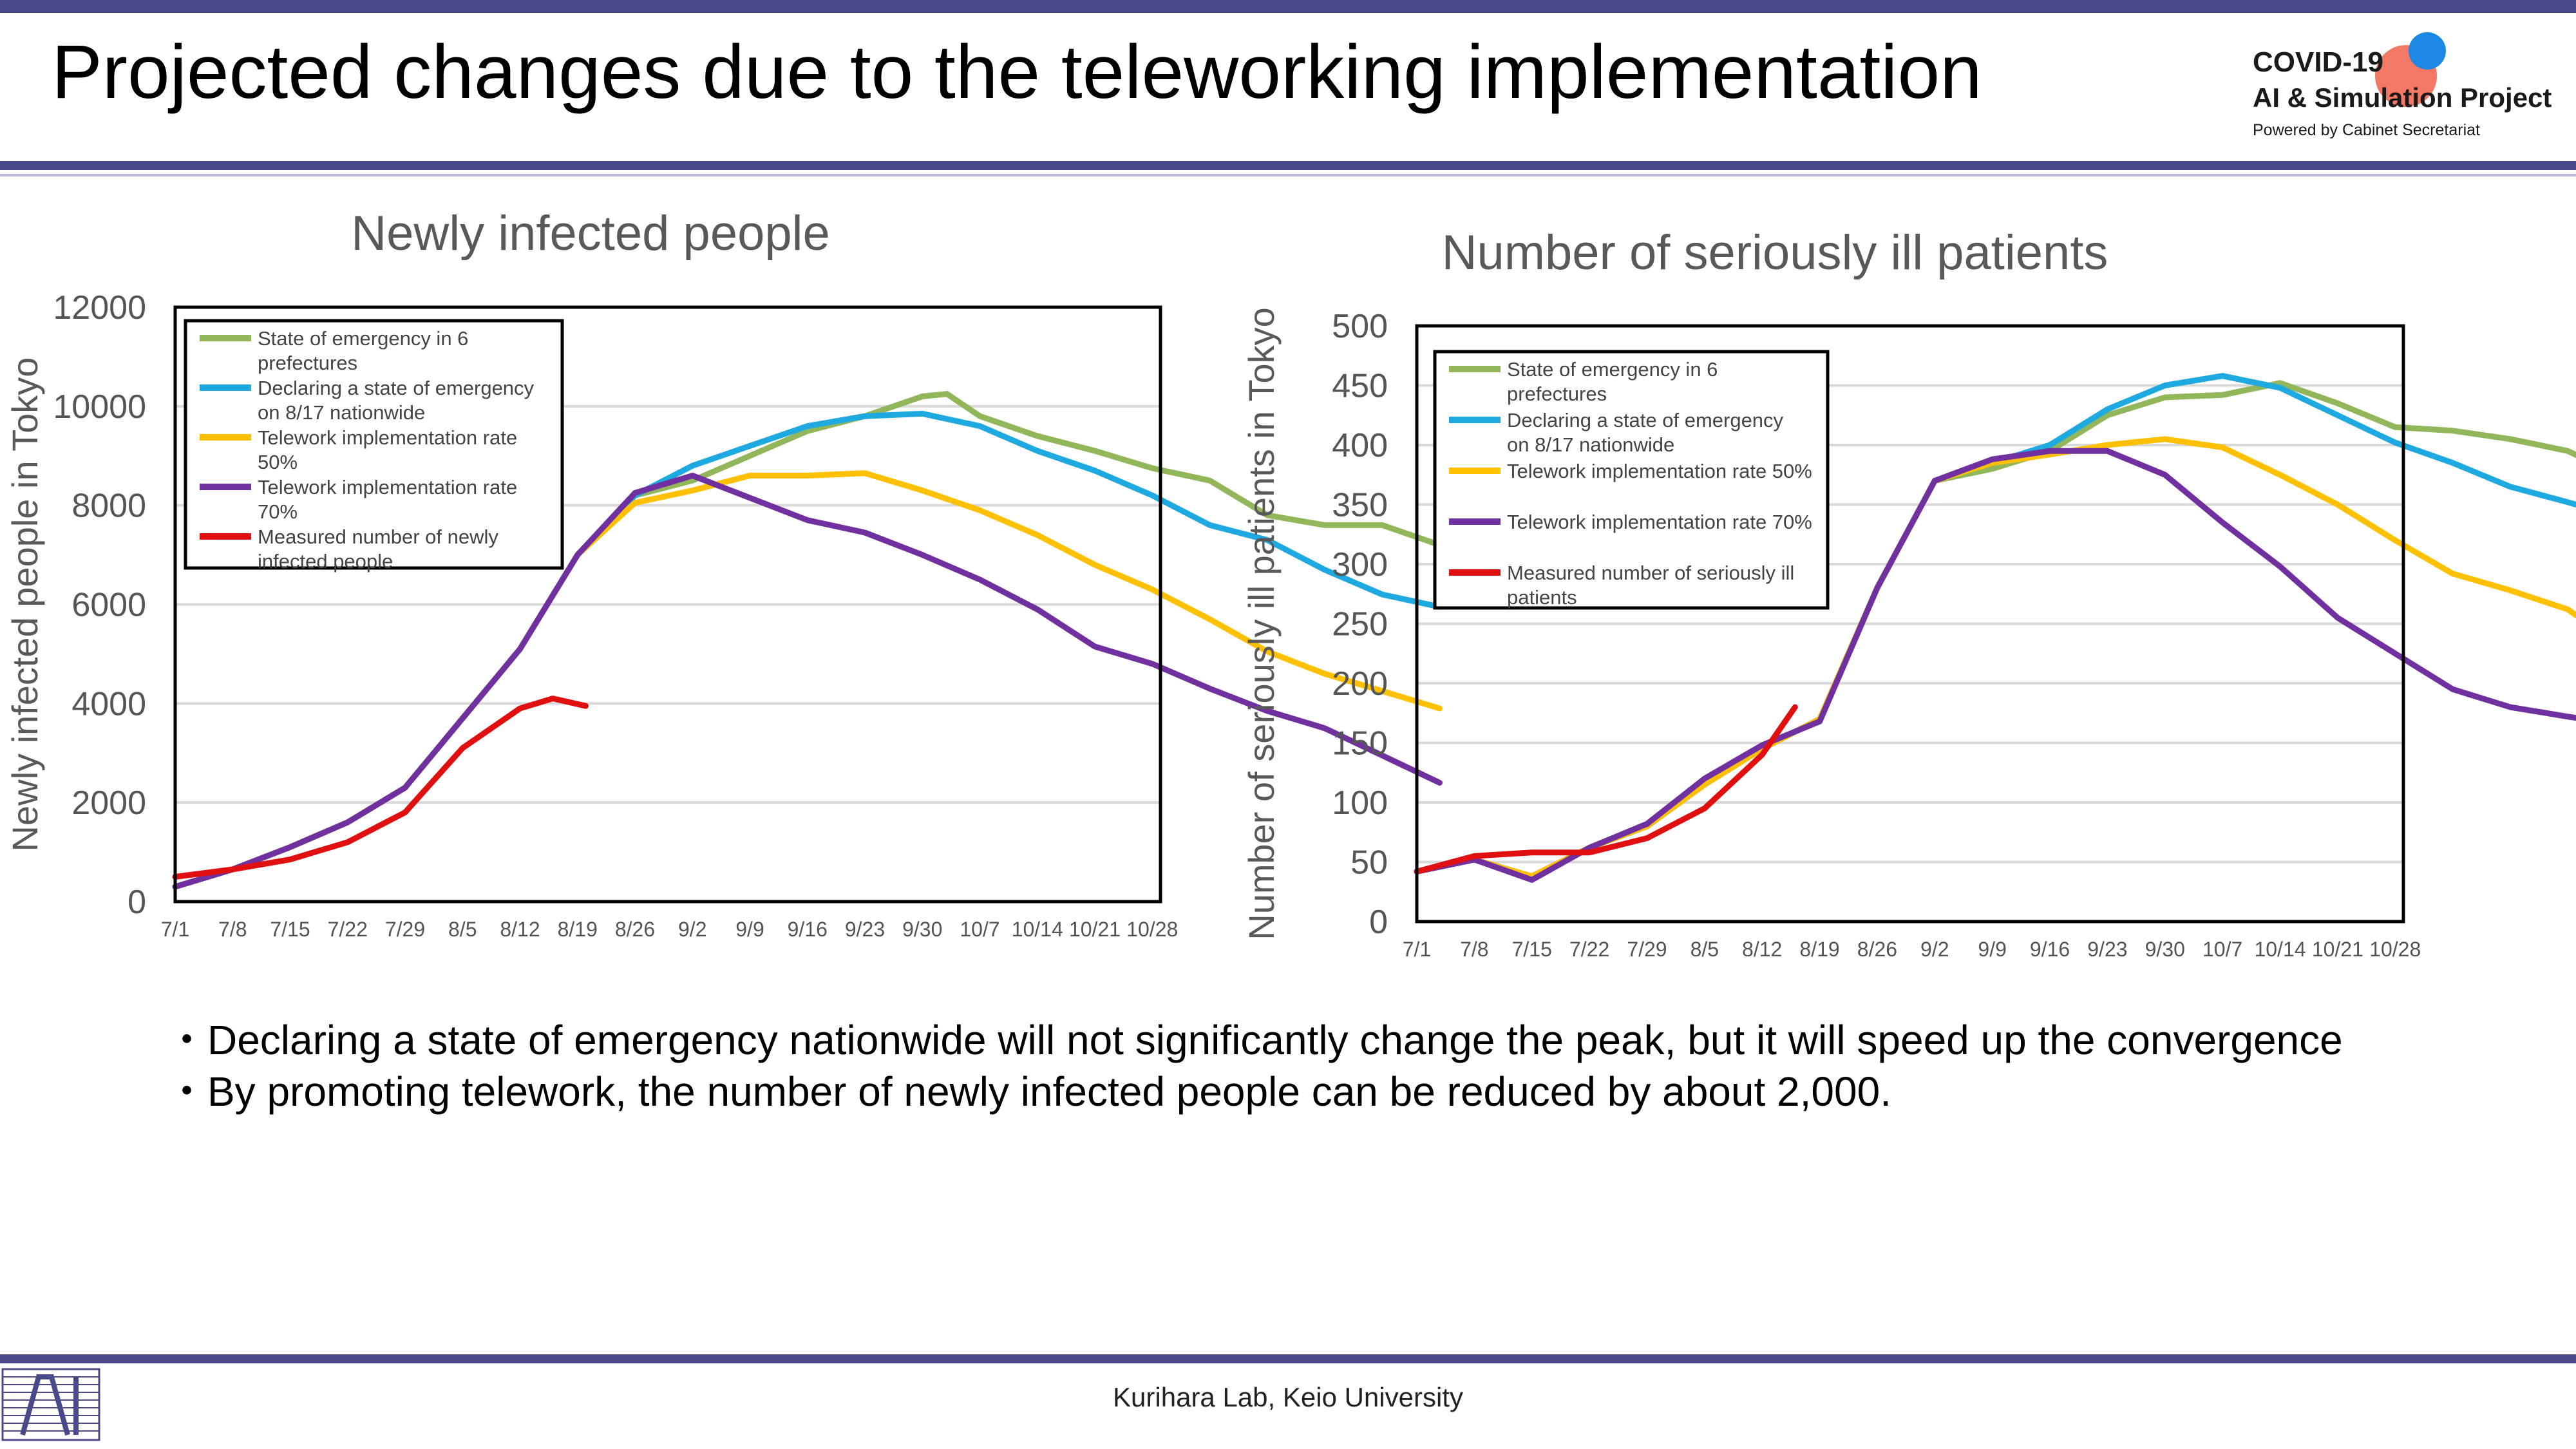  Describe the element at coordinates (1360, 386) in the screenshot. I see `y-tick-label: 450` at that location.